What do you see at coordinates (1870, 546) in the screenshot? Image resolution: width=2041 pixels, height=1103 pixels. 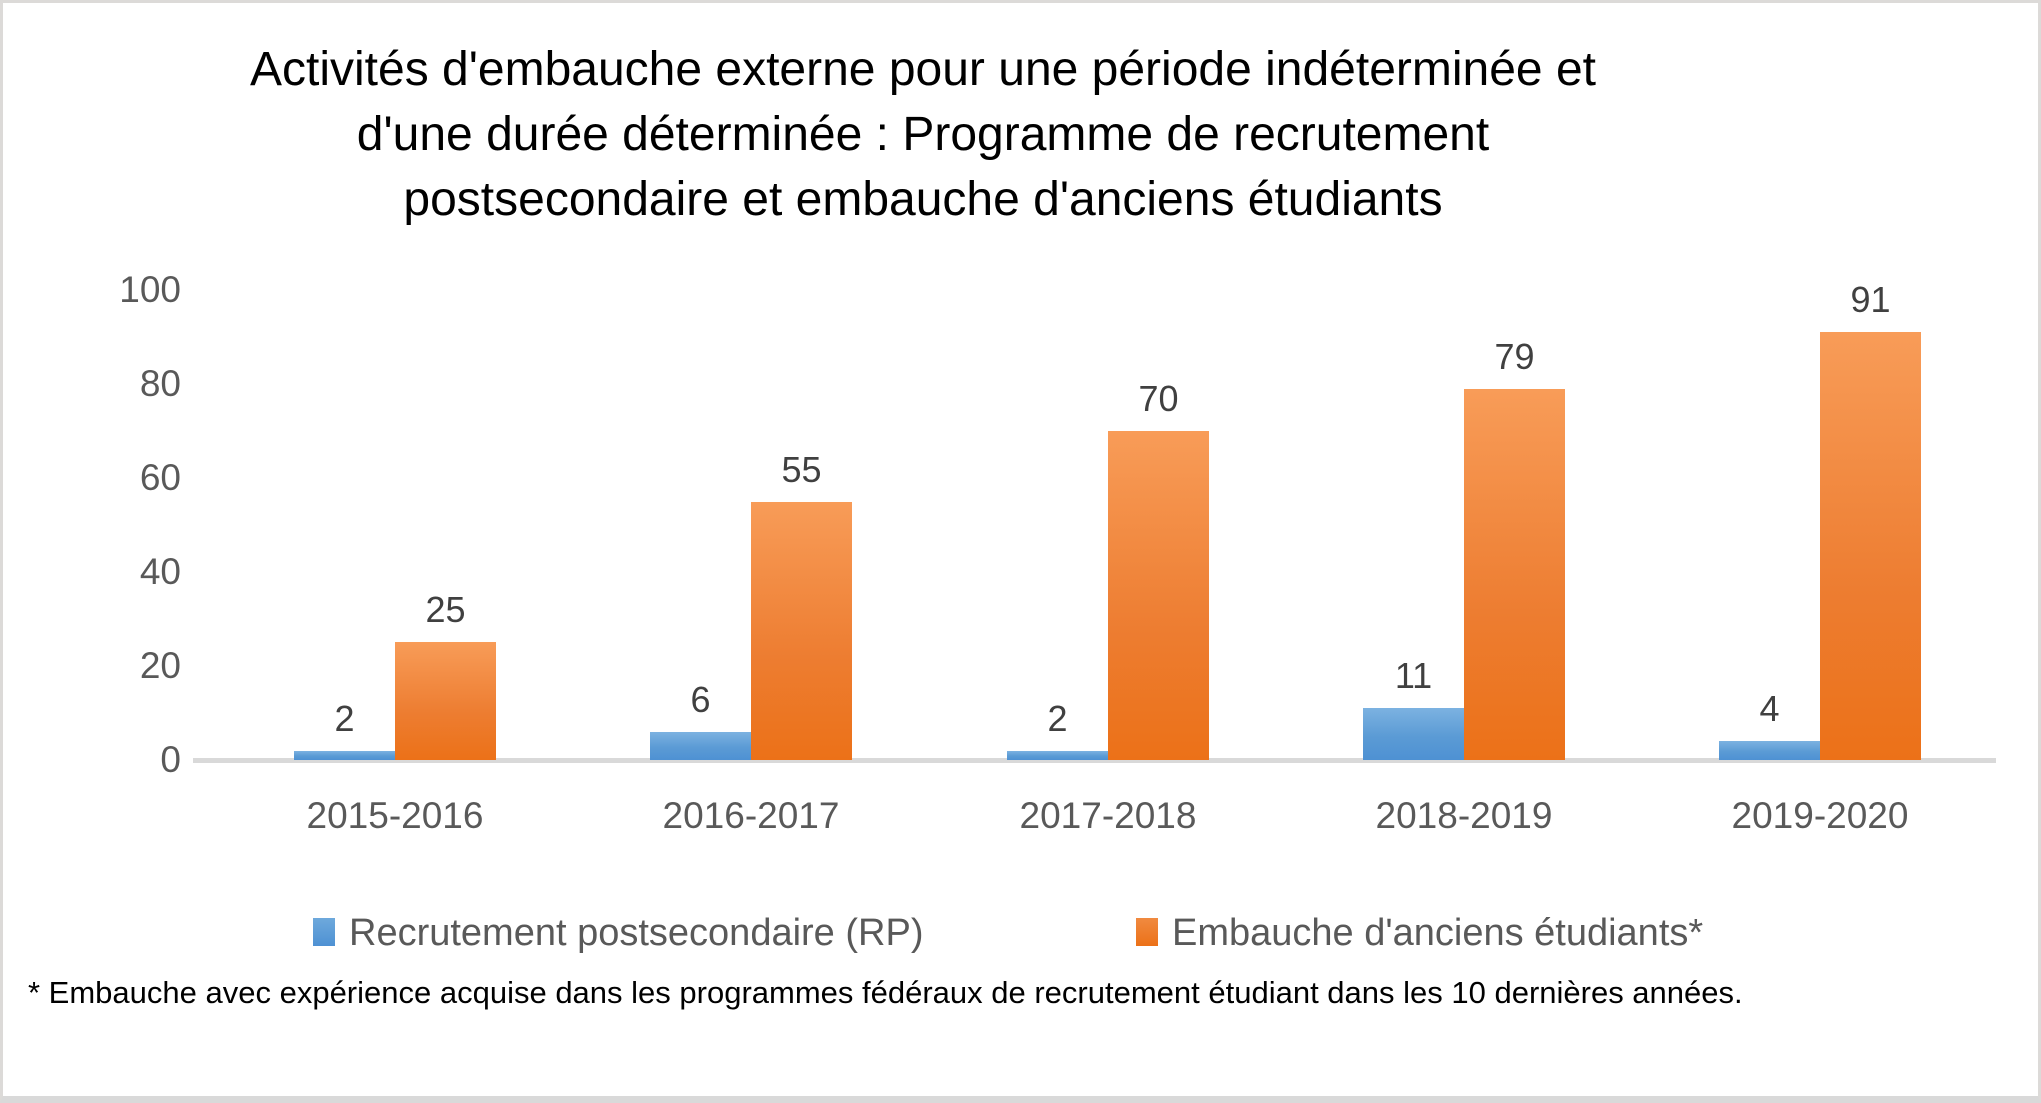 I see `bar-embauche-2019-2020` at bounding box center [1870, 546].